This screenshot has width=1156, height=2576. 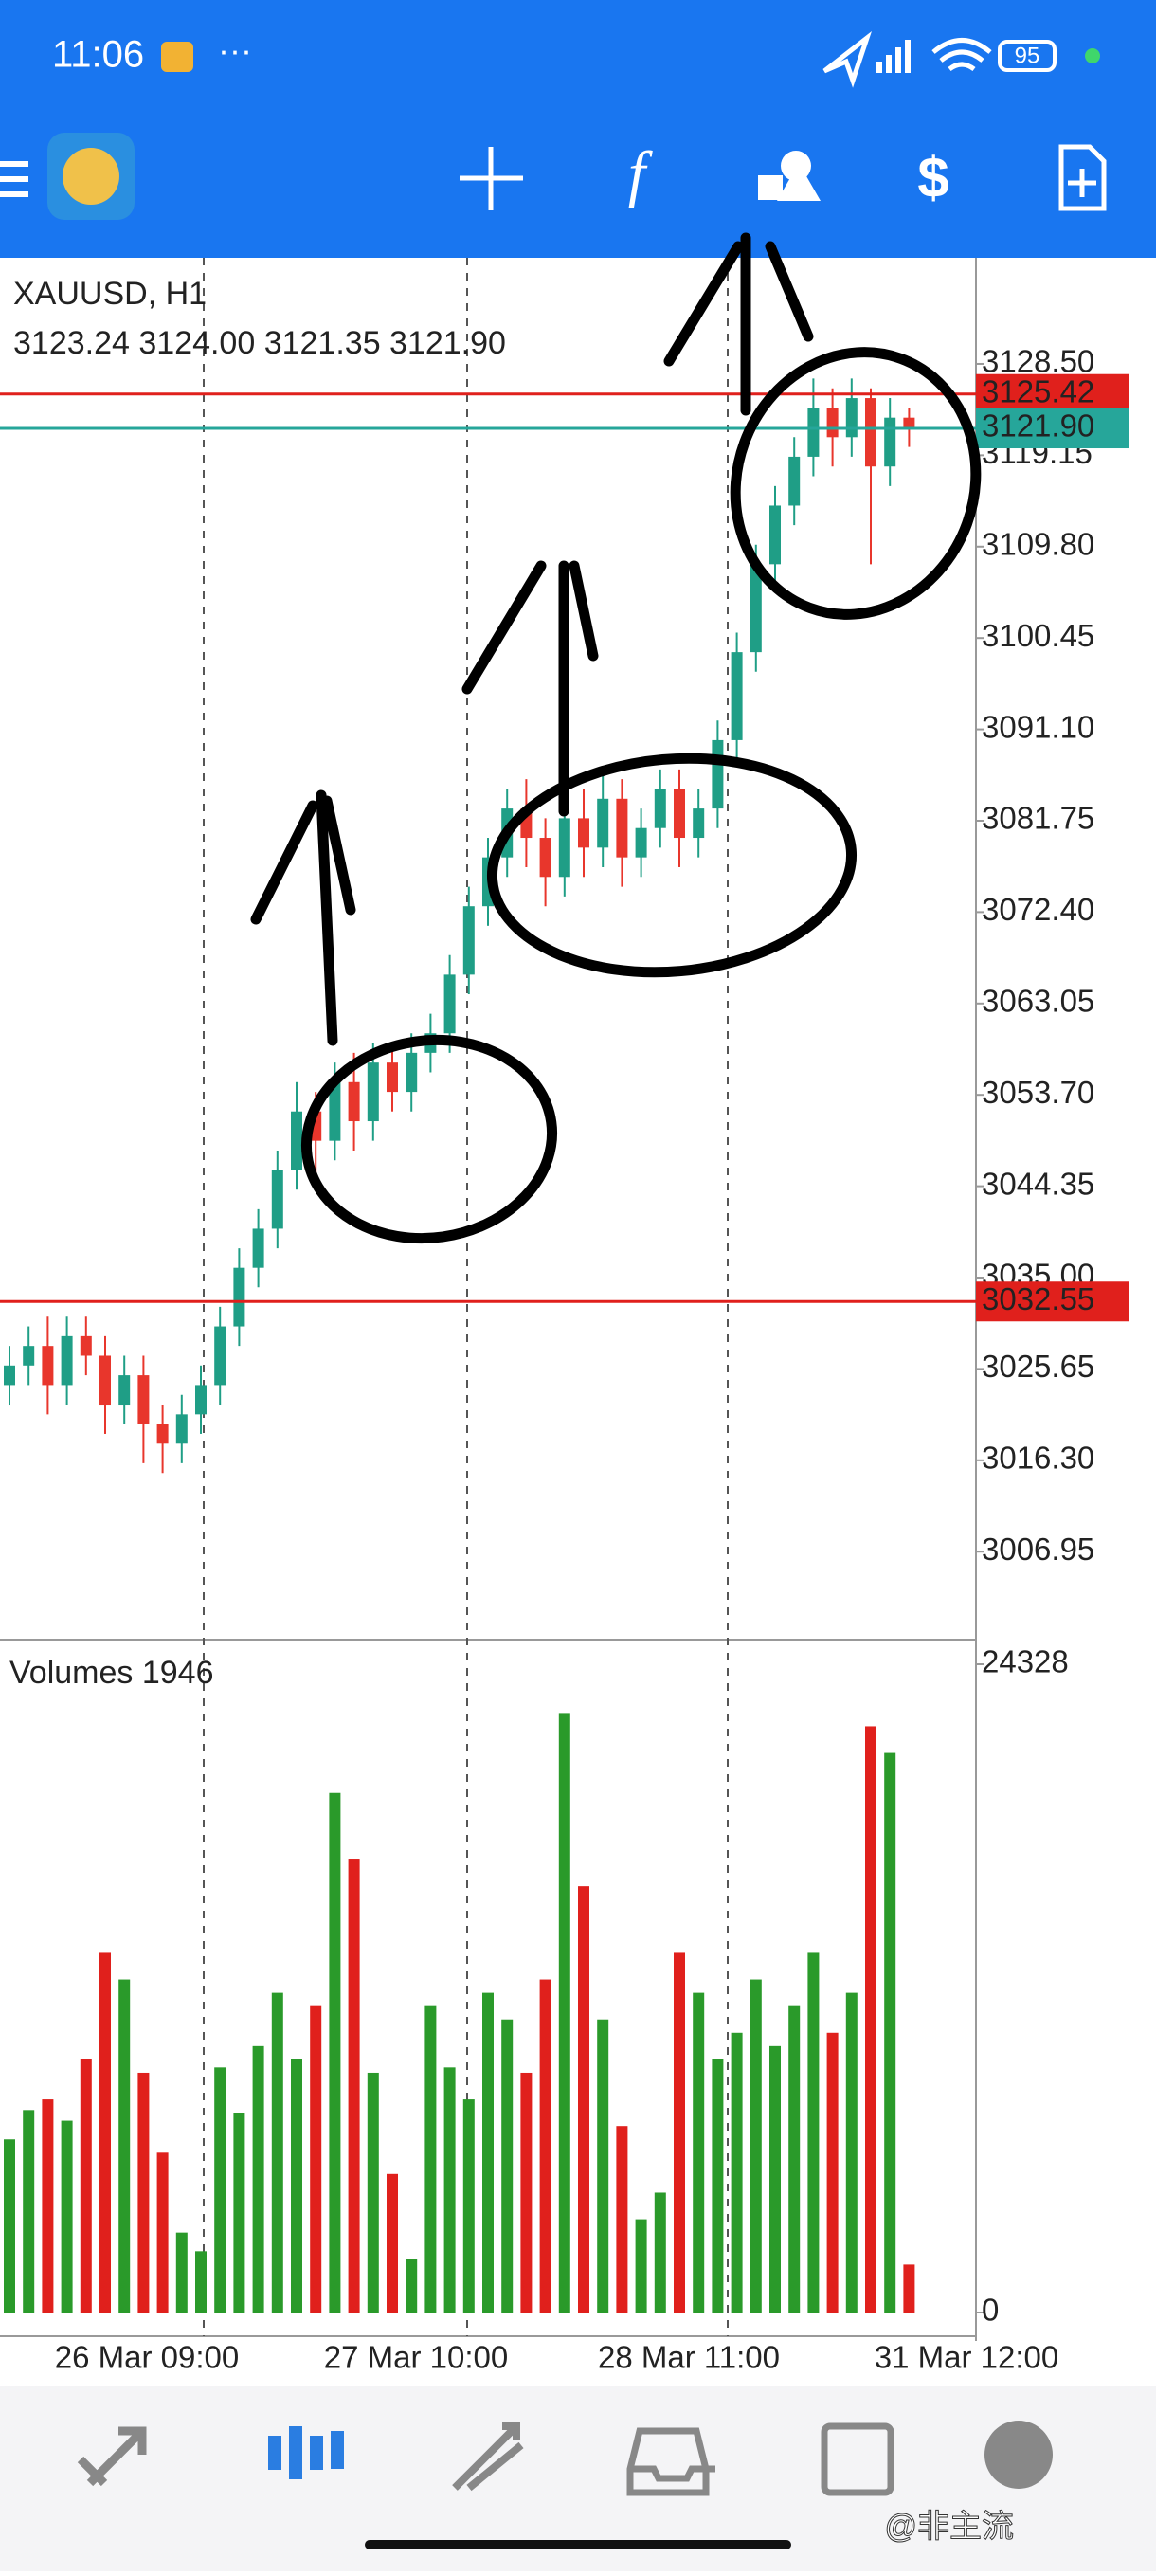 What do you see at coordinates (689, 2357) in the screenshot?
I see `x-tick-label: 28 Mar 11:00` at bounding box center [689, 2357].